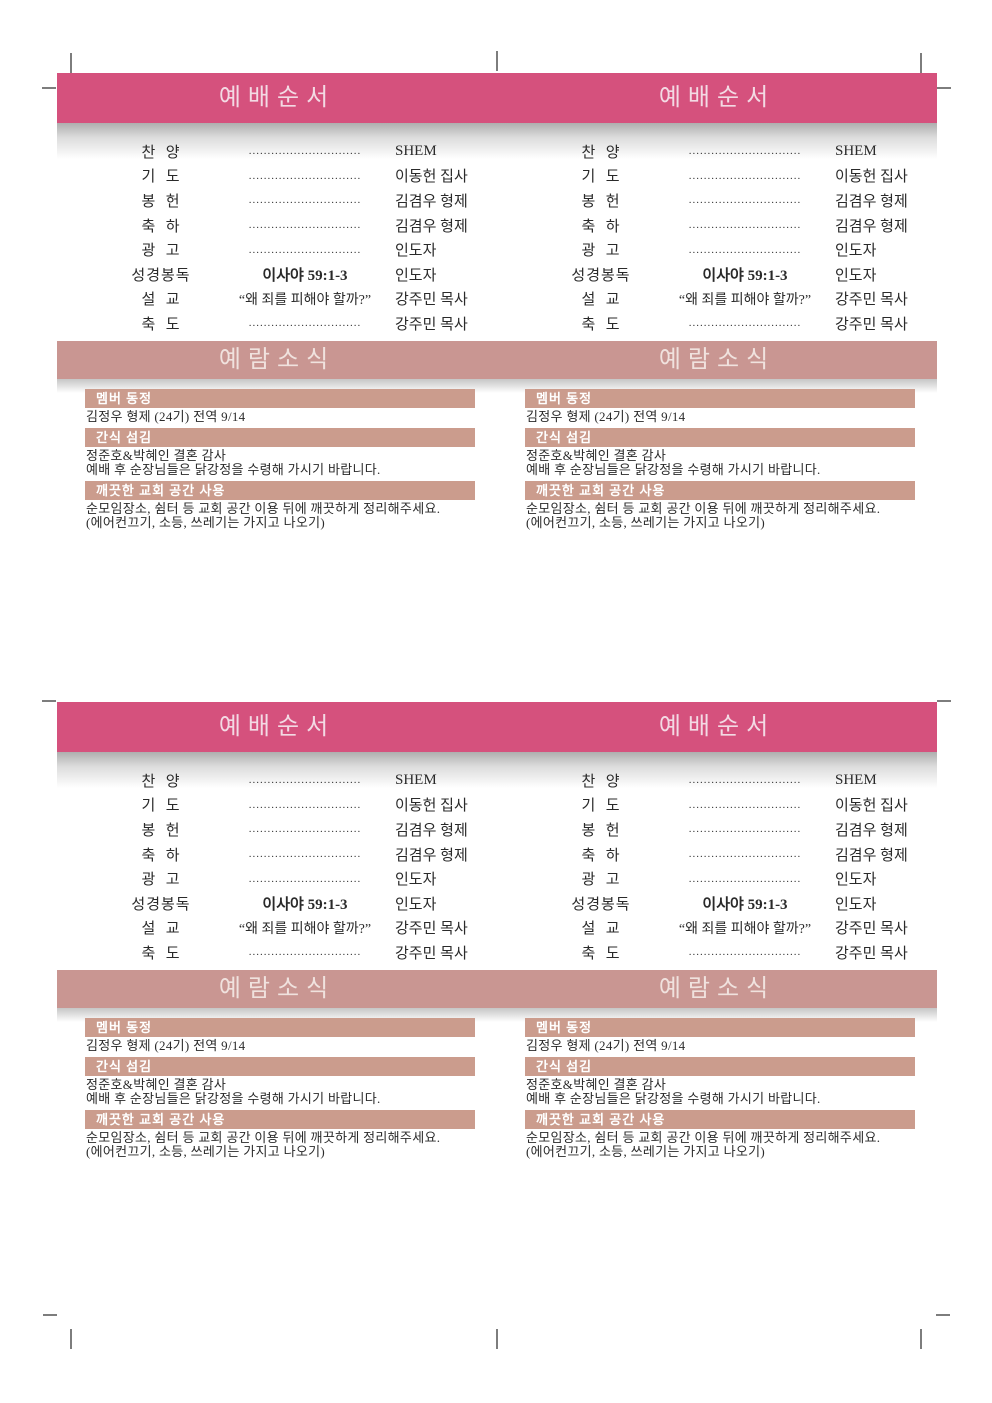  What do you see at coordinates (280, 1027) in the screenshot?
I see `news-section-heading: 멤버 동정` at bounding box center [280, 1027].